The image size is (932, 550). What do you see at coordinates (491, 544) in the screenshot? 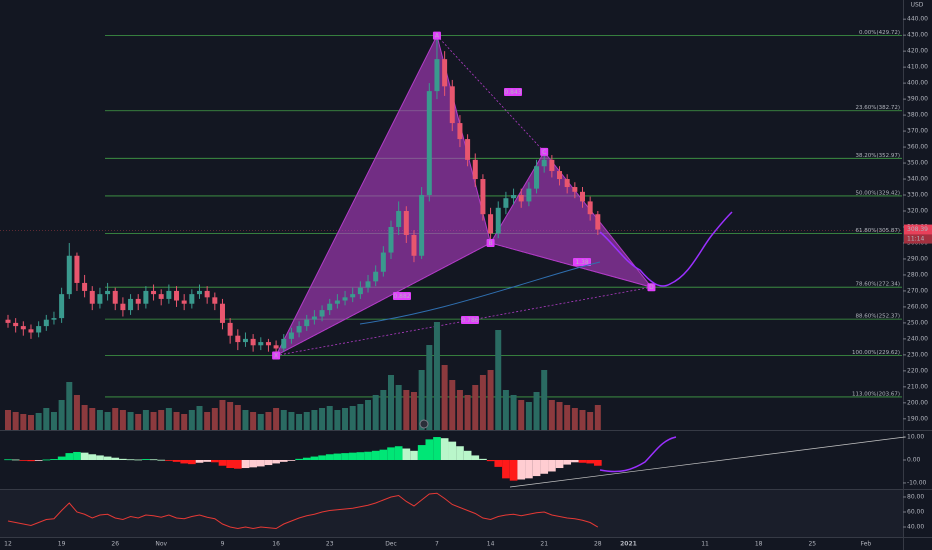
I see `x-tick-label: 14` at bounding box center [491, 544].